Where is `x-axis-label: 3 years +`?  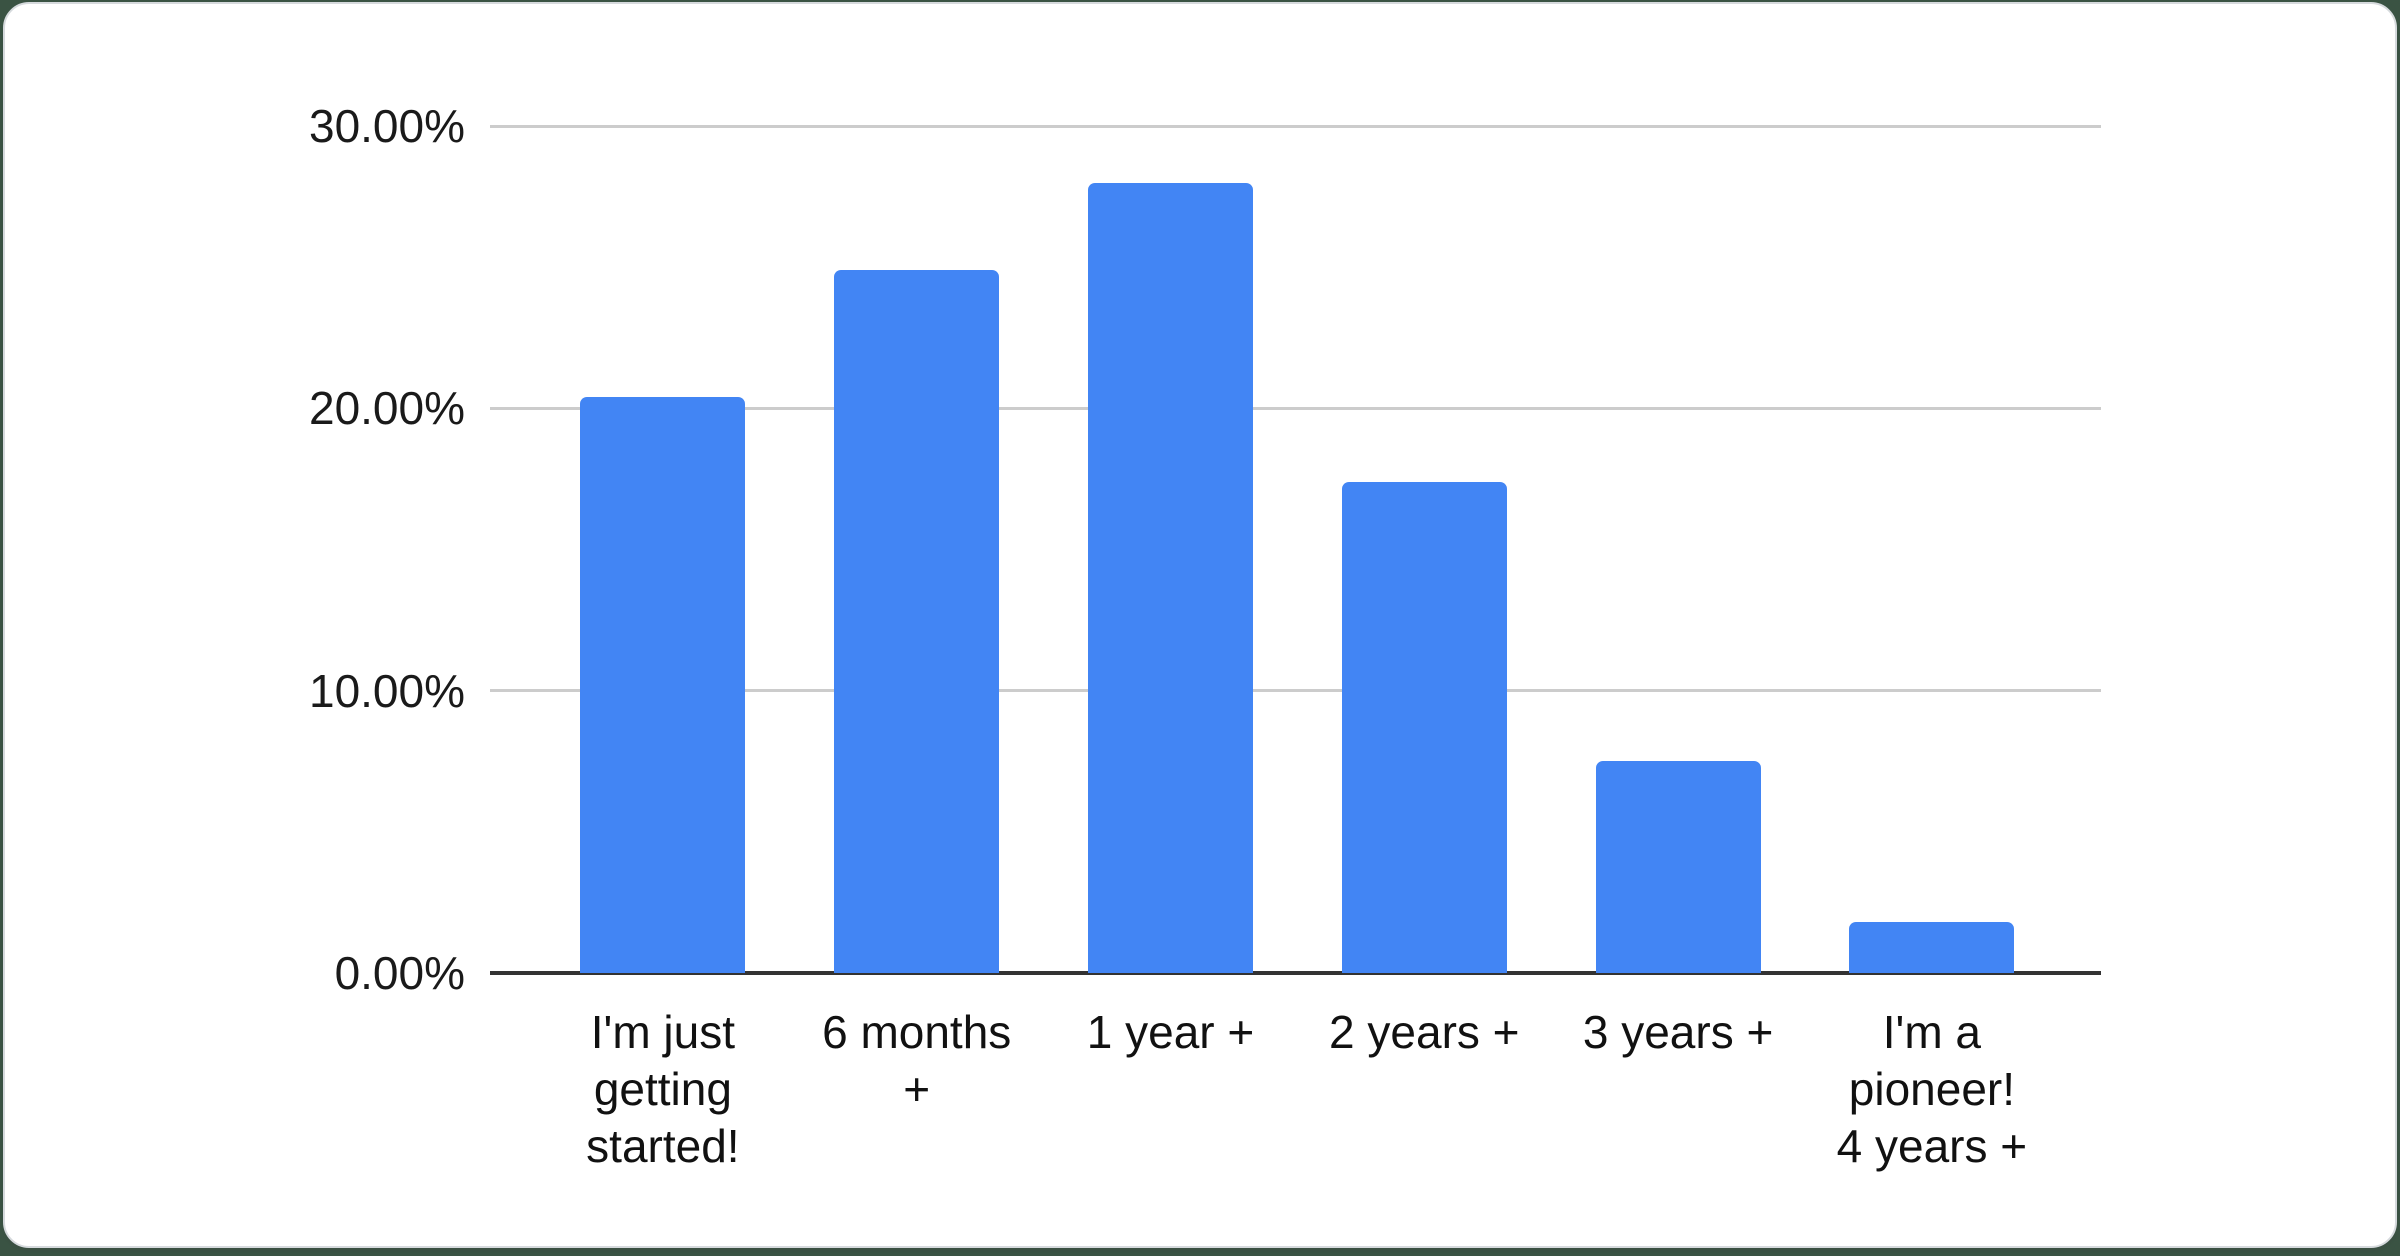
x-axis-label: 3 years + is located at coordinates (1678, 1032).